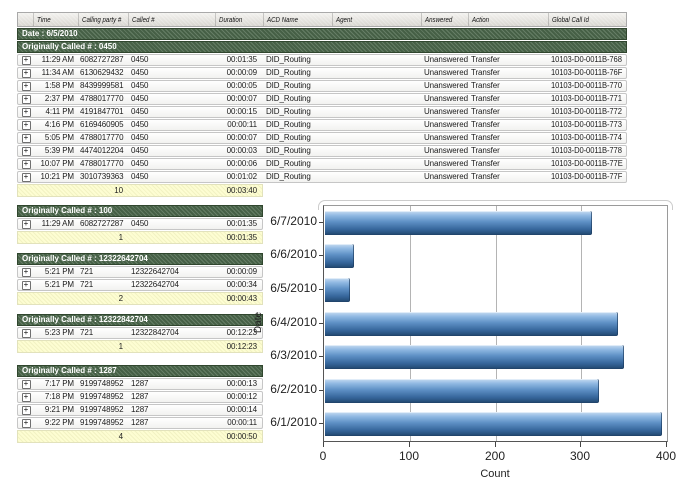 Image resolution: width=676 pixels, height=485 pixels. I want to click on originally-called-band: Originally Called # : 100, so click(140, 211).